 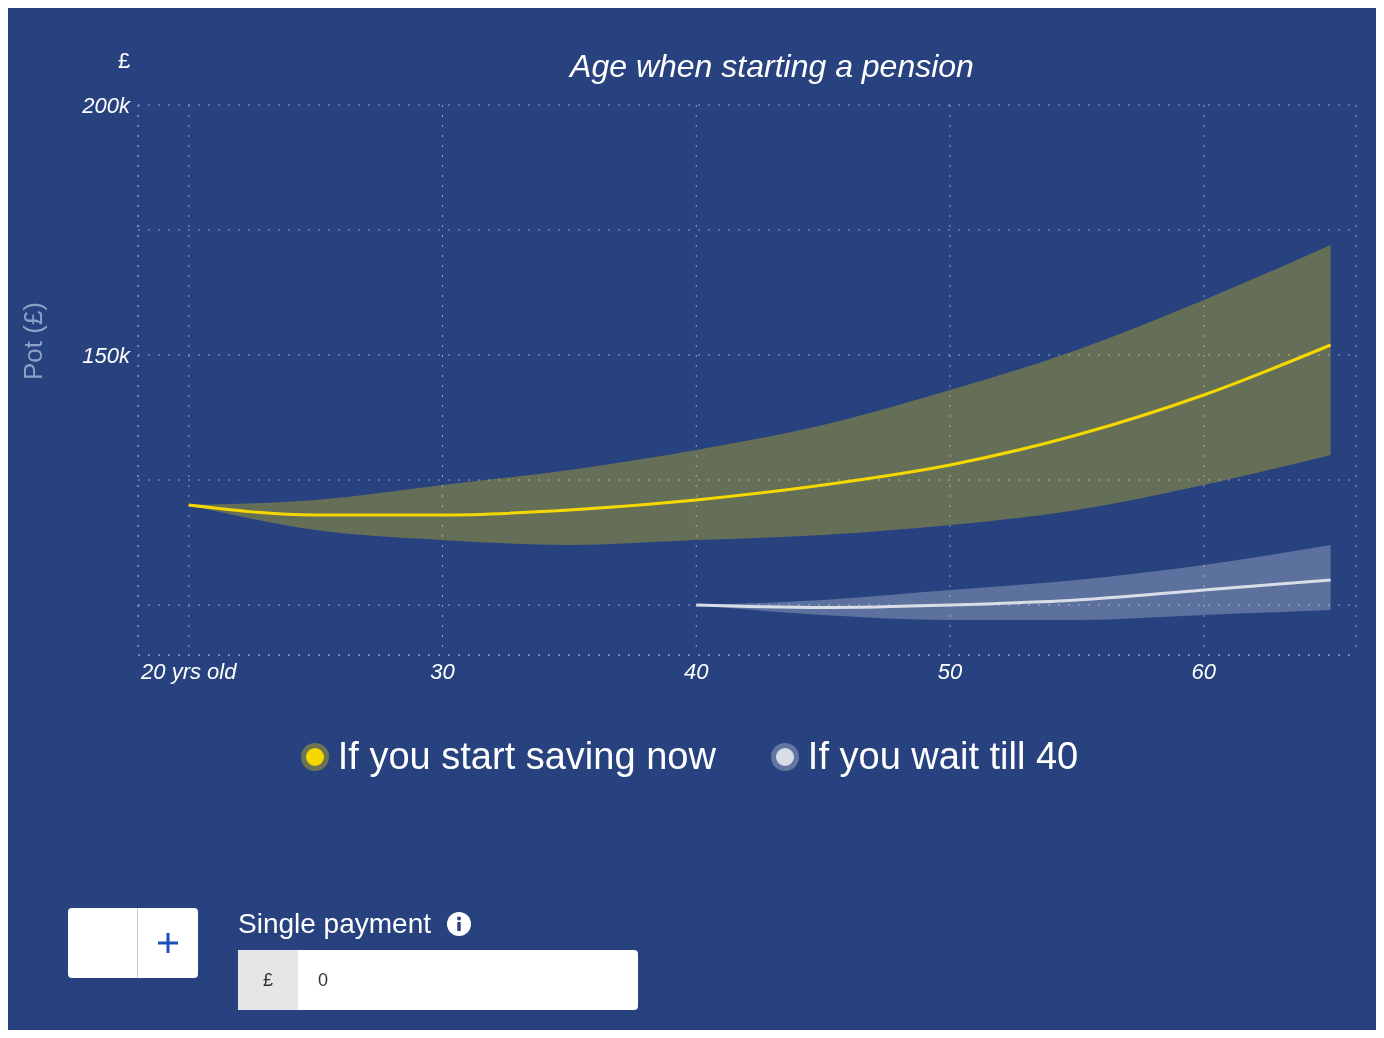 What do you see at coordinates (943, 756) in the screenshot?
I see `legend-label: If you wait till 40` at bounding box center [943, 756].